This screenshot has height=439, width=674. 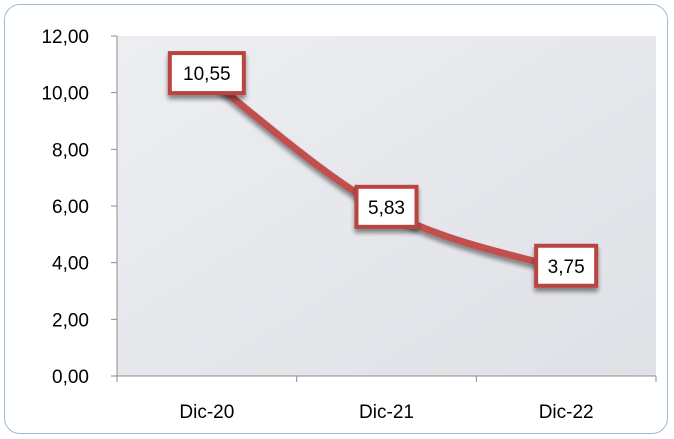 I want to click on data-label-text: 3,75, so click(x=566, y=267).